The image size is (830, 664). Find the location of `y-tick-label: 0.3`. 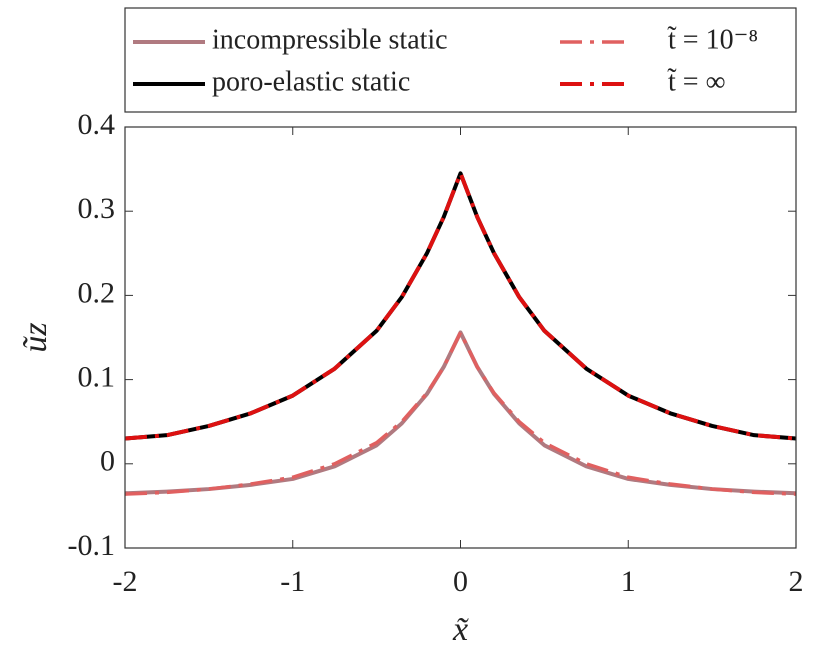

y-tick-label: 0.3 is located at coordinates (97, 208).